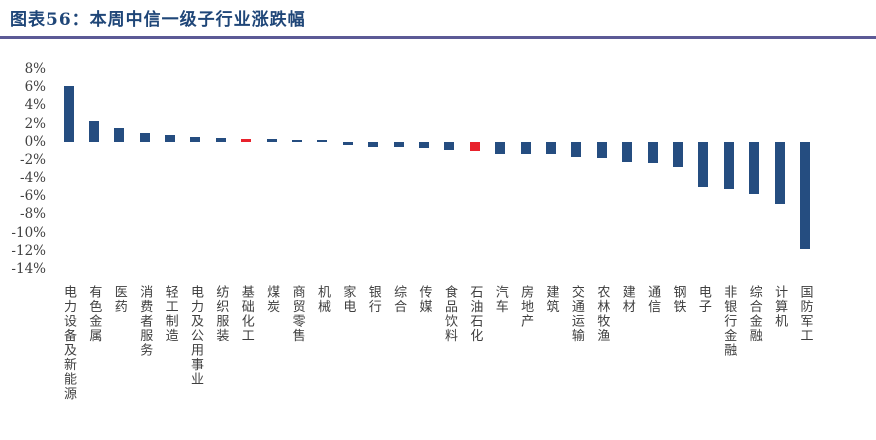 The height and width of the screenshot is (440, 876). What do you see at coordinates (424, 299) in the screenshot?
I see `x-axis-category-label: 传媒` at bounding box center [424, 299].